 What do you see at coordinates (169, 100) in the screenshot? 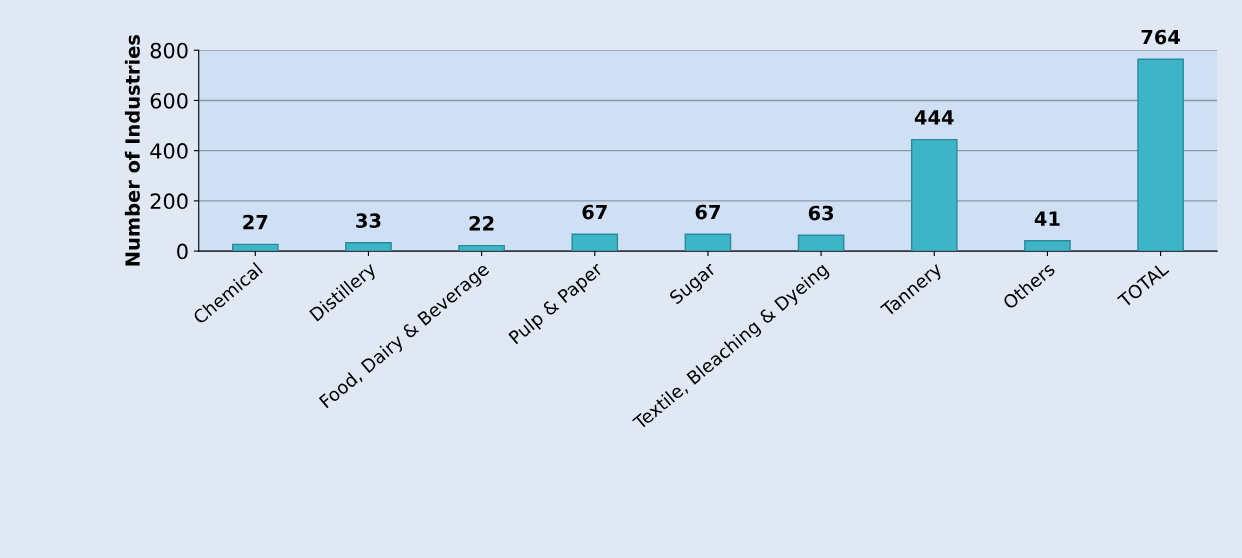
I see `y-tick-label: 600` at bounding box center [169, 100].